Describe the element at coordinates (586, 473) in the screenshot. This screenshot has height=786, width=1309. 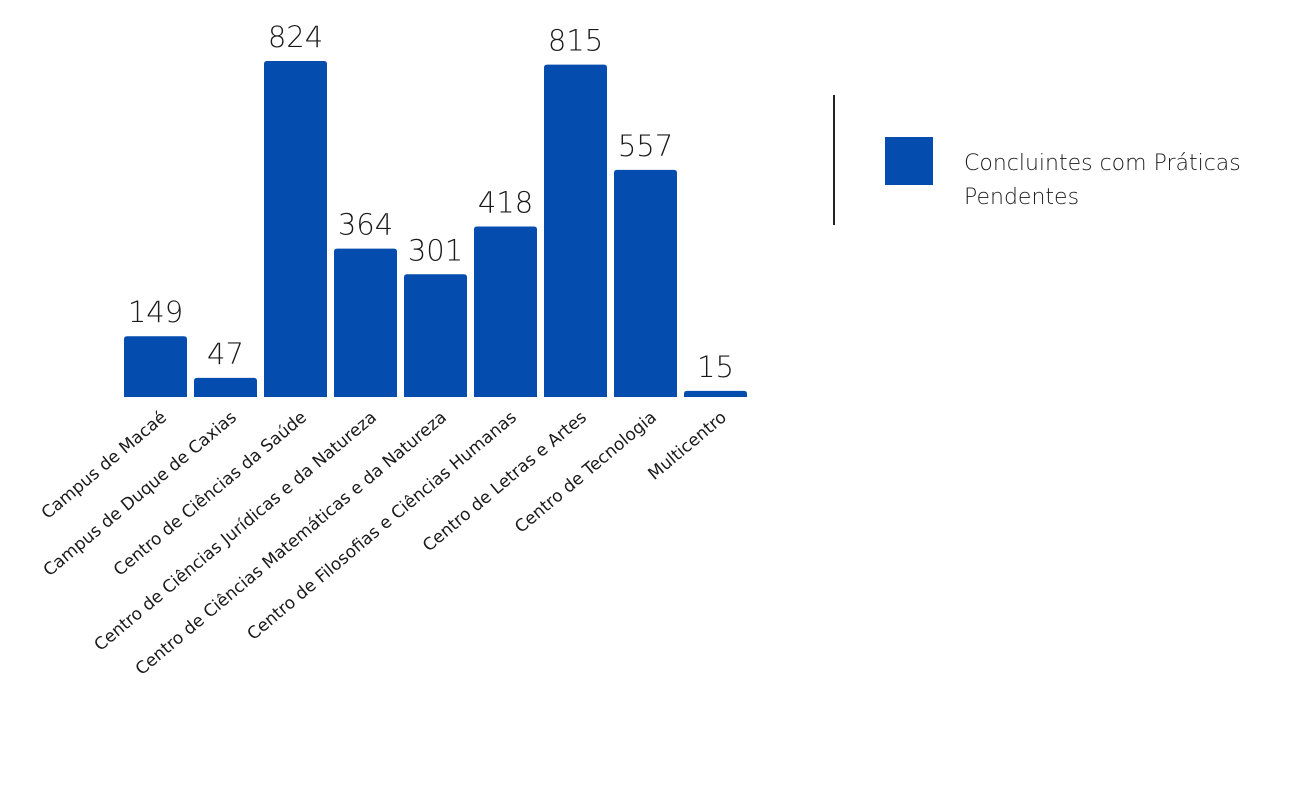
I see `category-tick-label: Centro de Tecnologia` at that location.